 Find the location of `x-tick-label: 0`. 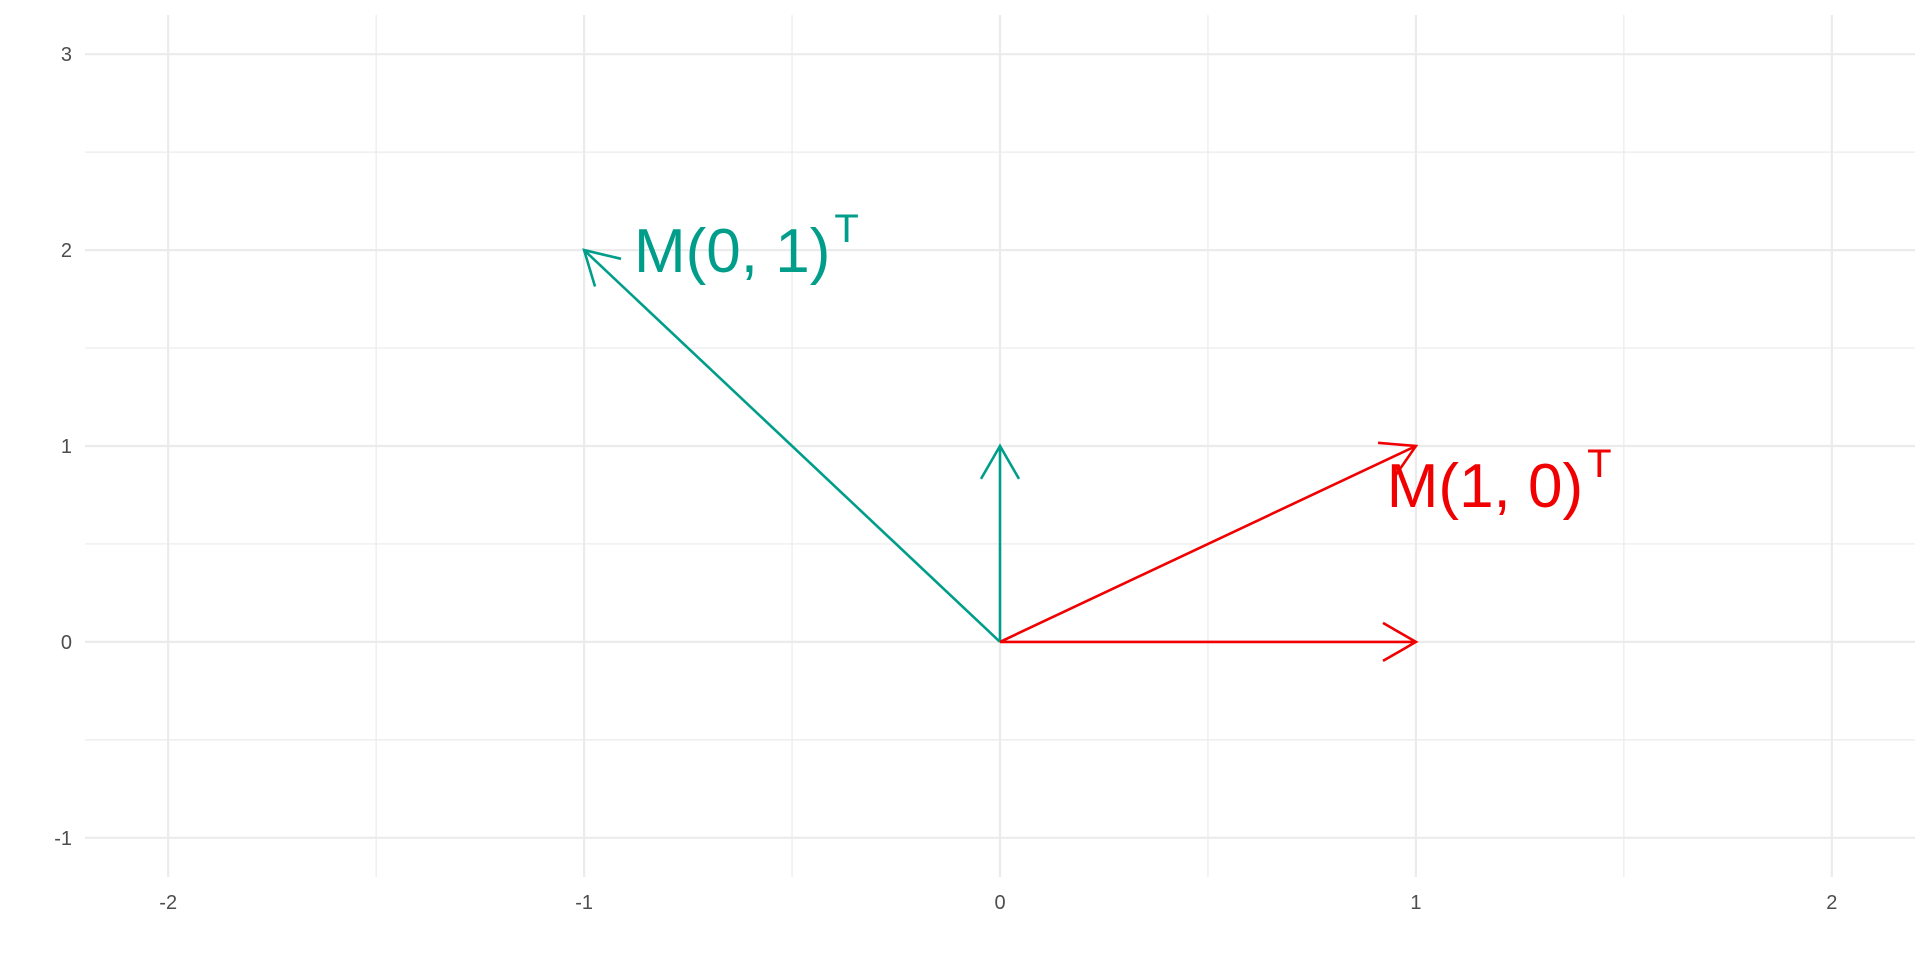

x-tick-label: 0 is located at coordinates (999, 903).